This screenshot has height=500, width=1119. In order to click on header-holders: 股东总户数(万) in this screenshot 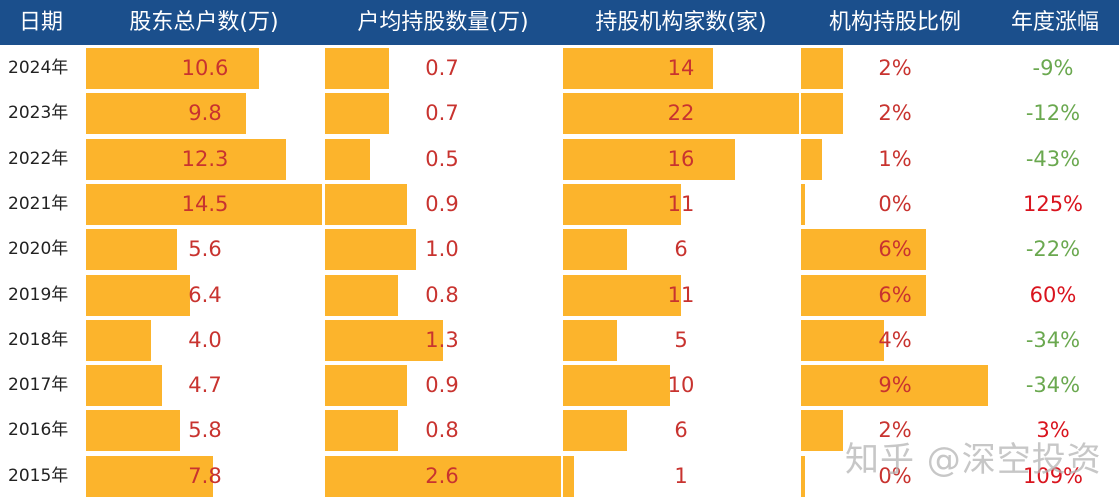, I will do `click(204, 22)`.